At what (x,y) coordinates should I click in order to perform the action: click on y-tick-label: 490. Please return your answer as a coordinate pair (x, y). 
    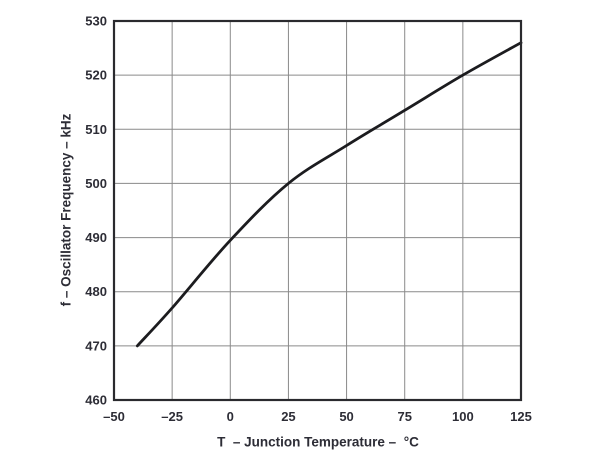
    Looking at the image, I should click on (96, 237).